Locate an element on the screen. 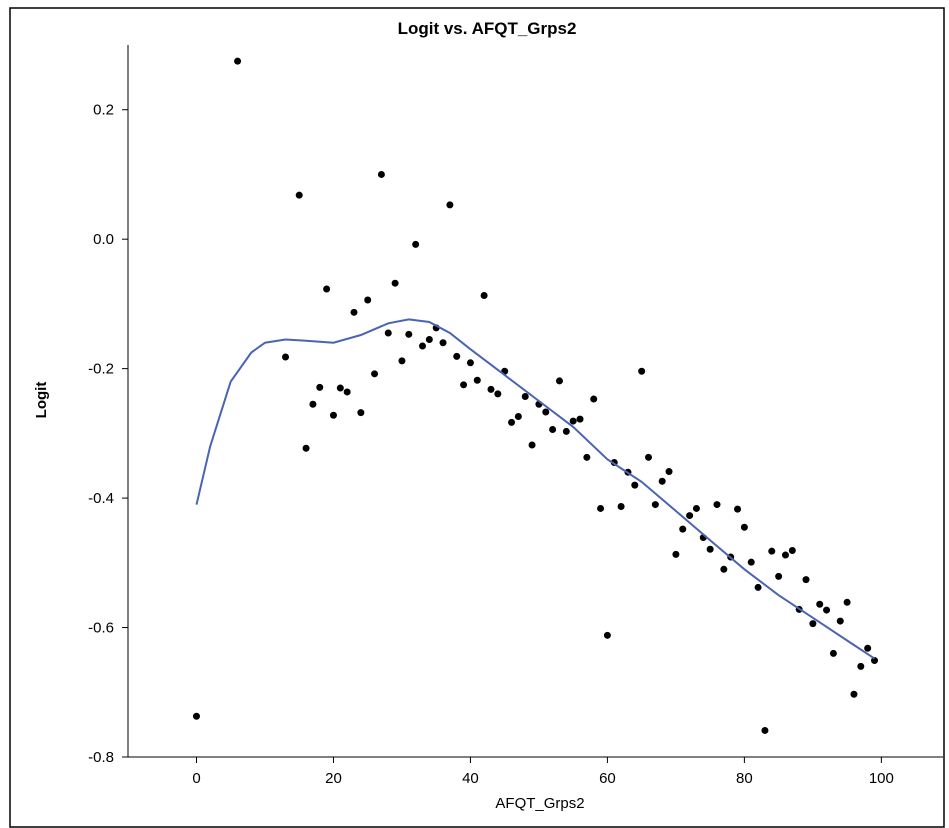  y-tick-label: -0.4 is located at coordinates (101, 498).